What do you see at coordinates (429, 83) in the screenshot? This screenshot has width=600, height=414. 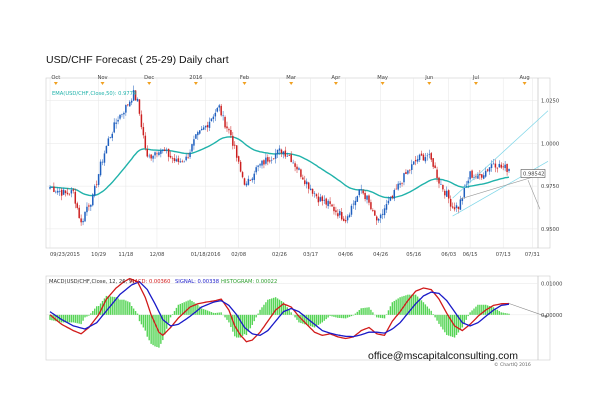 I see `month-marker-icon` at bounding box center [429, 83].